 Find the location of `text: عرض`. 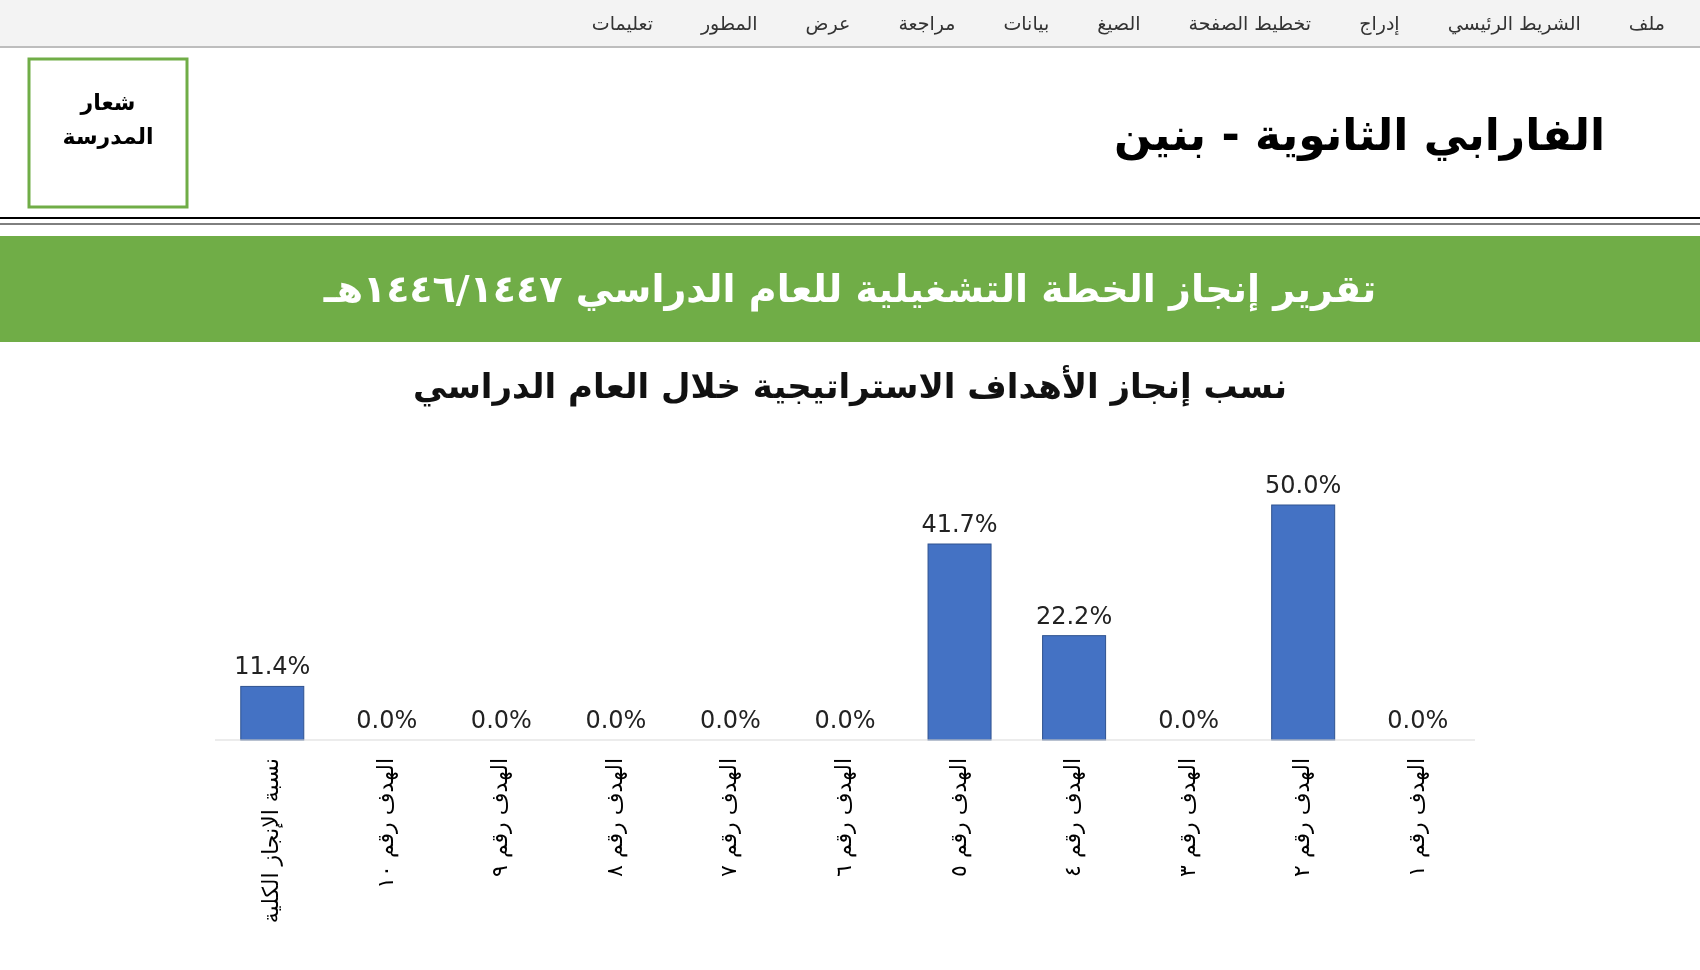

text: عرض is located at coordinates (828, 23).